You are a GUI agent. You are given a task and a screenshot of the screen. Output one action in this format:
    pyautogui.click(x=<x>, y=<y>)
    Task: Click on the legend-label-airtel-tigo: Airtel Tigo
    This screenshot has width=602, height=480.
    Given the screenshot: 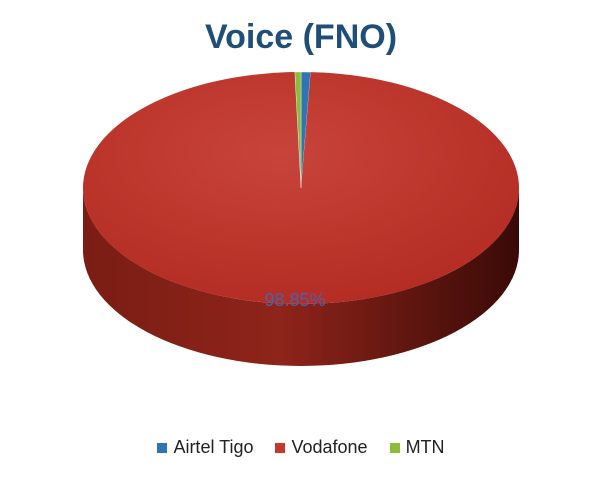 What is the action you would take?
    pyautogui.click(x=213, y=447)
    